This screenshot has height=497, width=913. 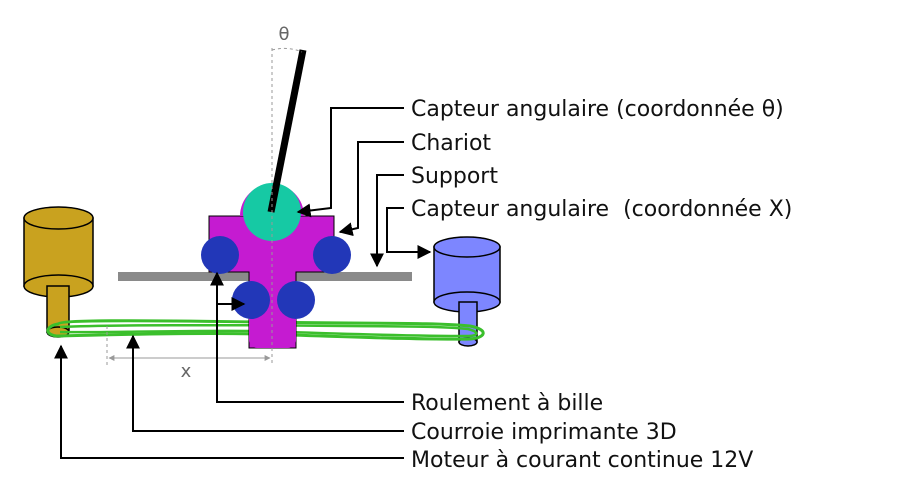 What do you see at coordinates (467, 242) in the screenshot?
I see `sensor-x-top-hidden-edge` at bounding box center [467, 242].